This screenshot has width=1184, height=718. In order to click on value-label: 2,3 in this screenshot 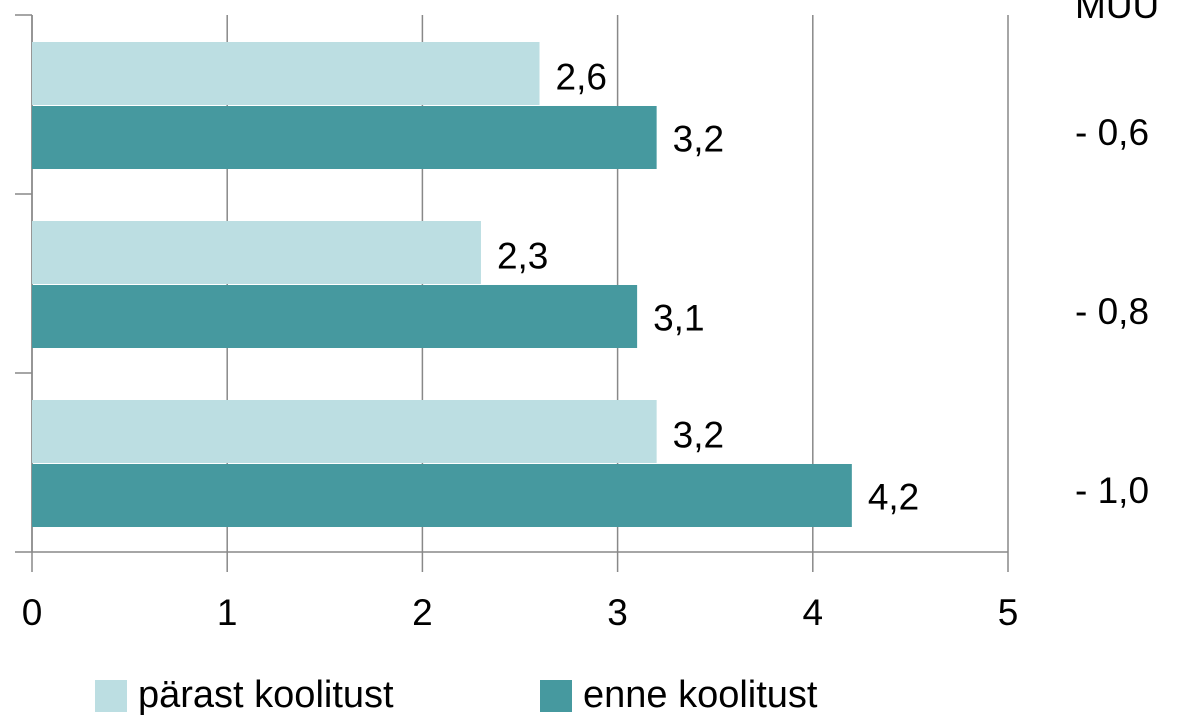, I will do `click(522, 255)`.